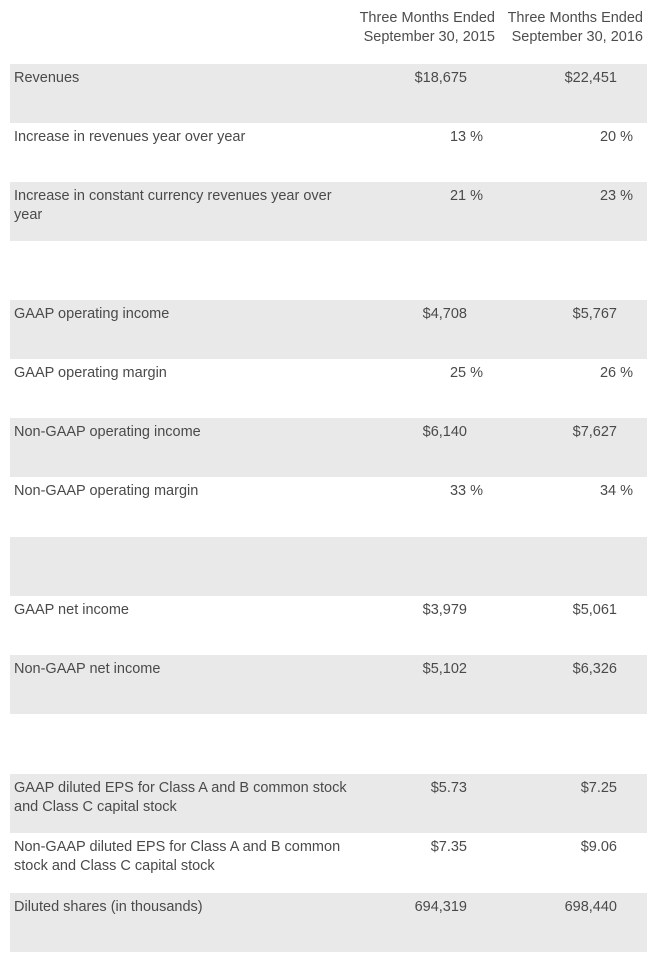 The width and height of the screenshot is (655, 961). I want to click on value-2015: $18,675, so click(440, 78).